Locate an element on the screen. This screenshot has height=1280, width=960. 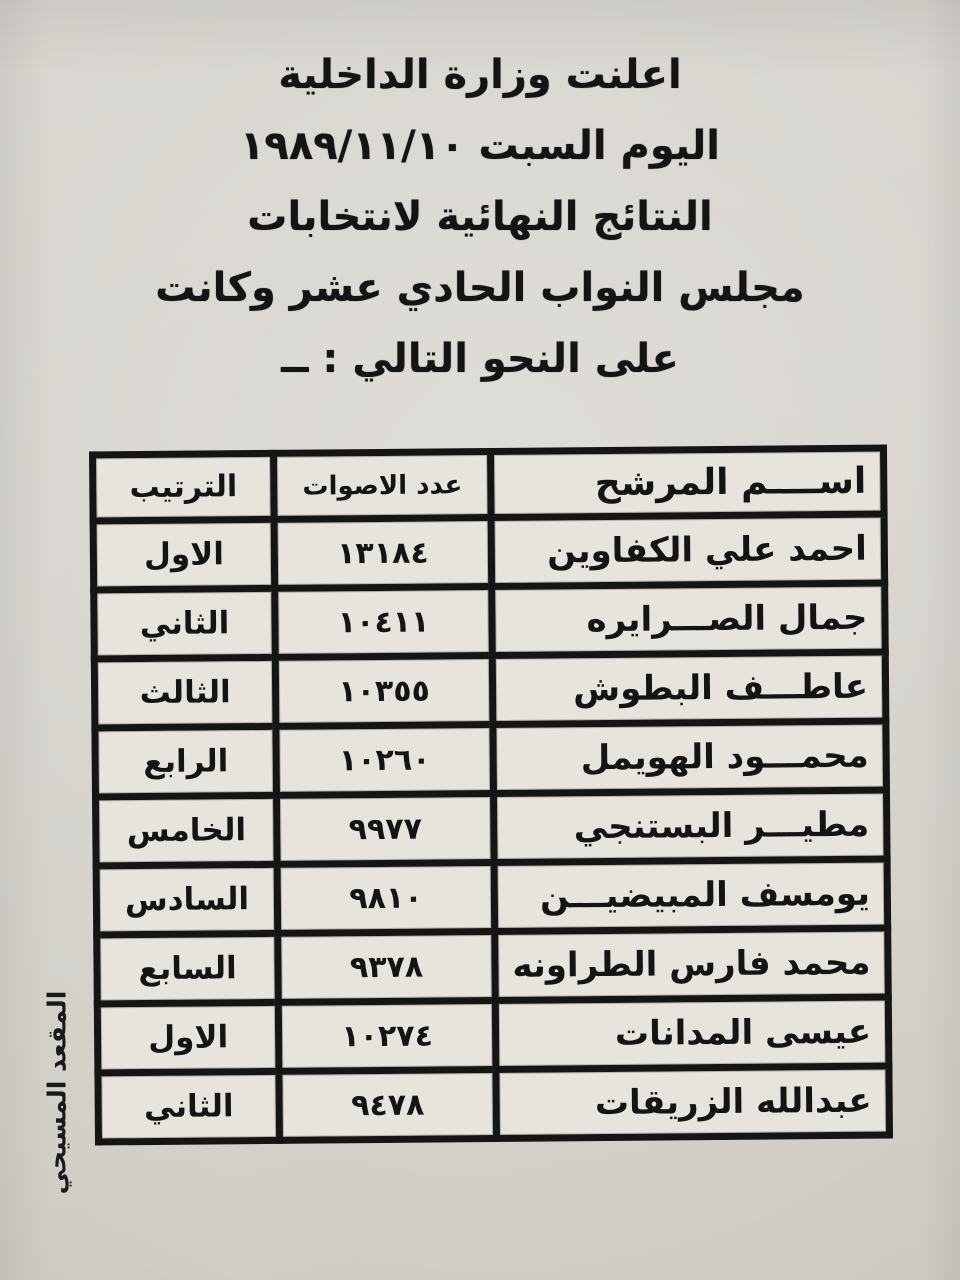
header-line-4: مجلس النواب الحادي عشر وكانت is located at coordinates (480, 288).